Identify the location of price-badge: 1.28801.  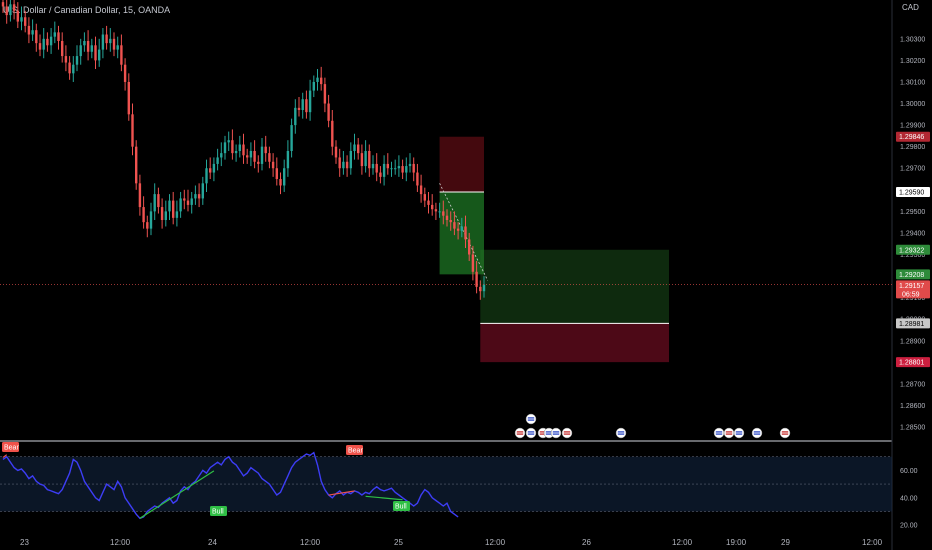
(913, 362).